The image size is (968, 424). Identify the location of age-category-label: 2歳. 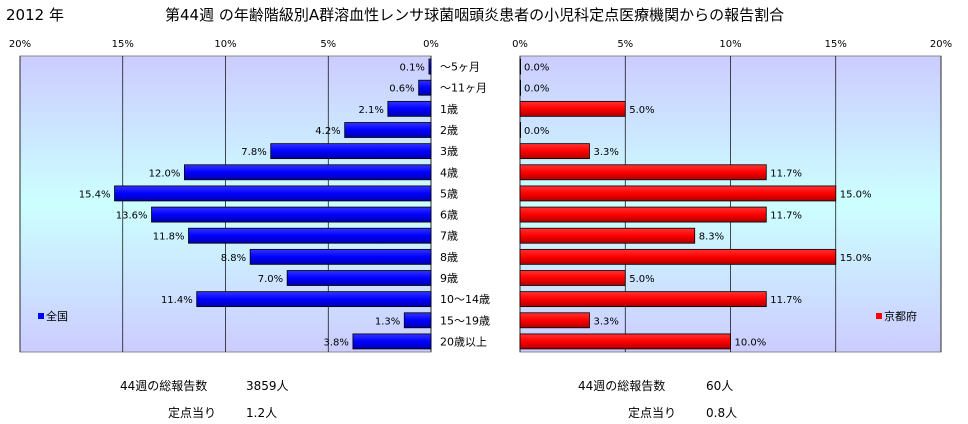
(449, 130).